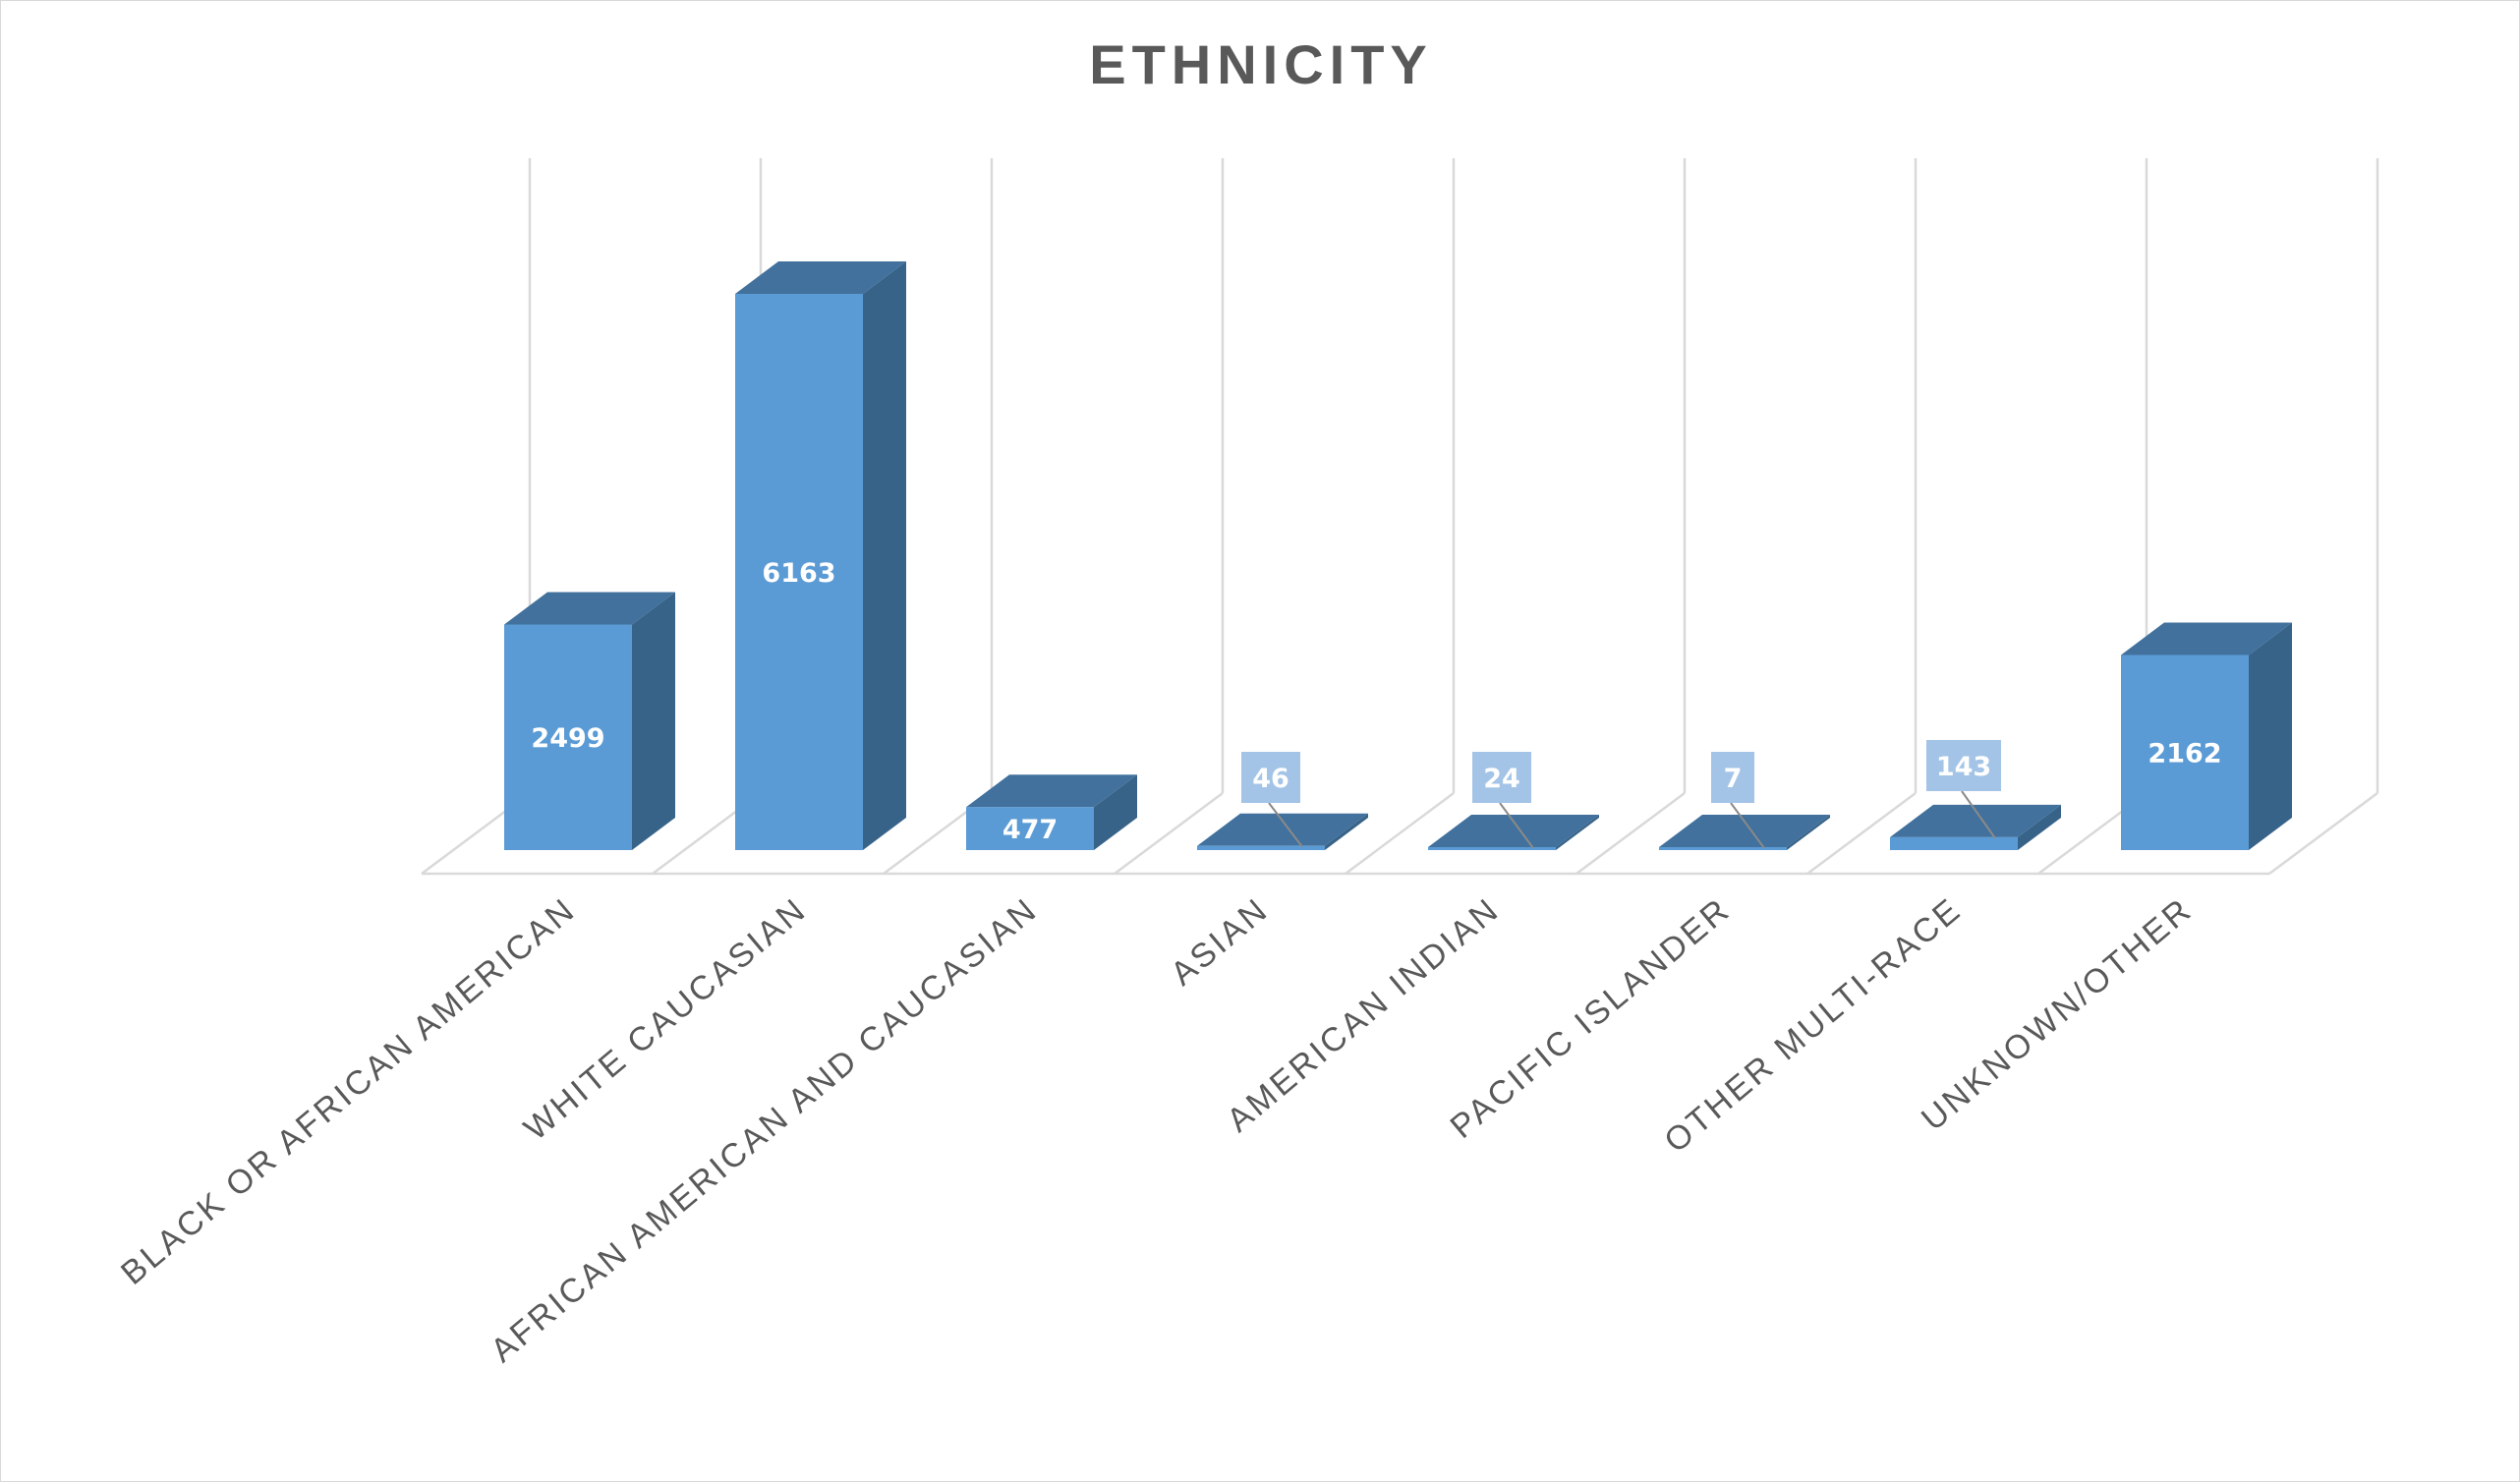 This screenshot has height=1483, width=2520. I want to click on bar-black-or-african-american: 2499, so click(589, 721).